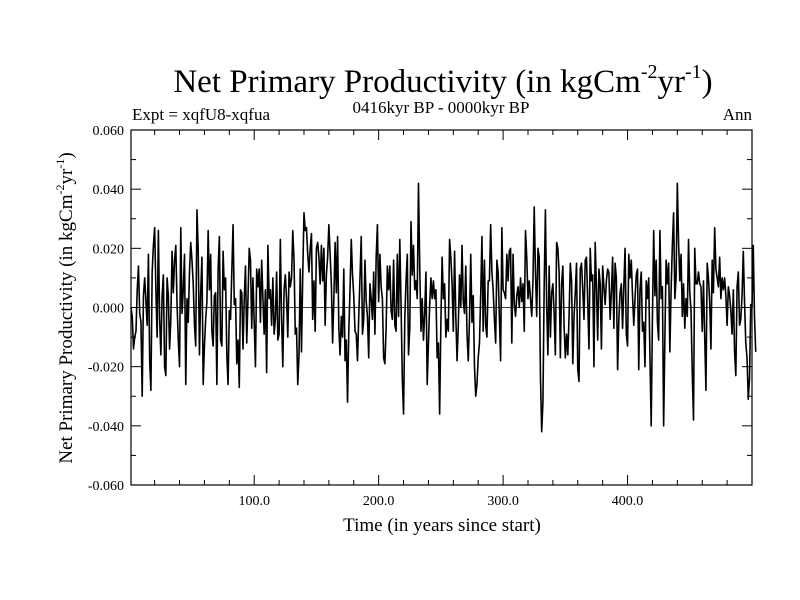 The width and height of the screenshot is (800, 600). I want to click on y-tick-label: 0.060, so click(109, 131).